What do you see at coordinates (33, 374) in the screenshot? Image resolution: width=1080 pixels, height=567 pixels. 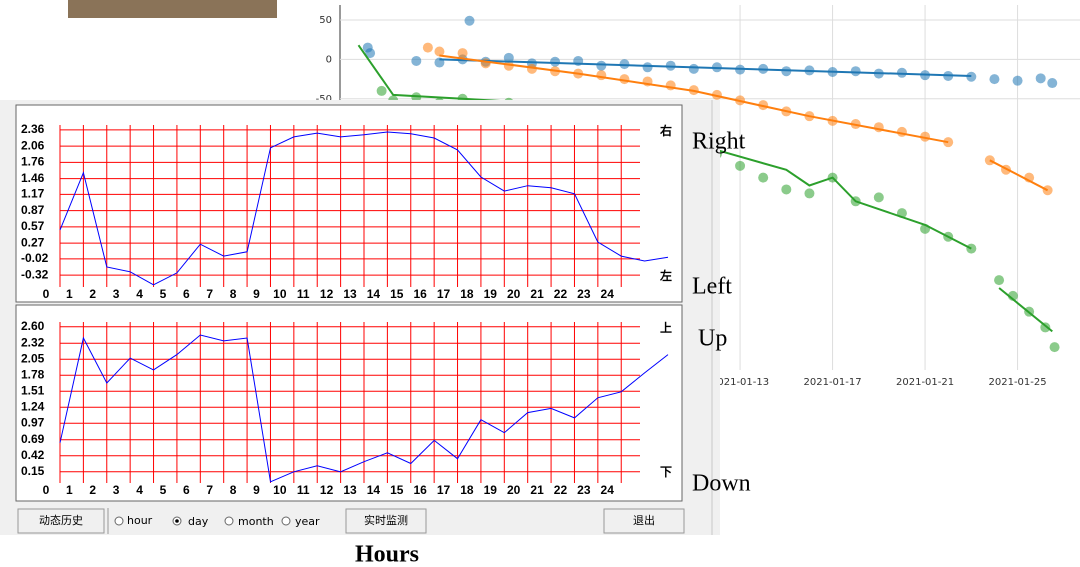 I see `y-tick-label: 1.78` at bounding box center [33, 374].